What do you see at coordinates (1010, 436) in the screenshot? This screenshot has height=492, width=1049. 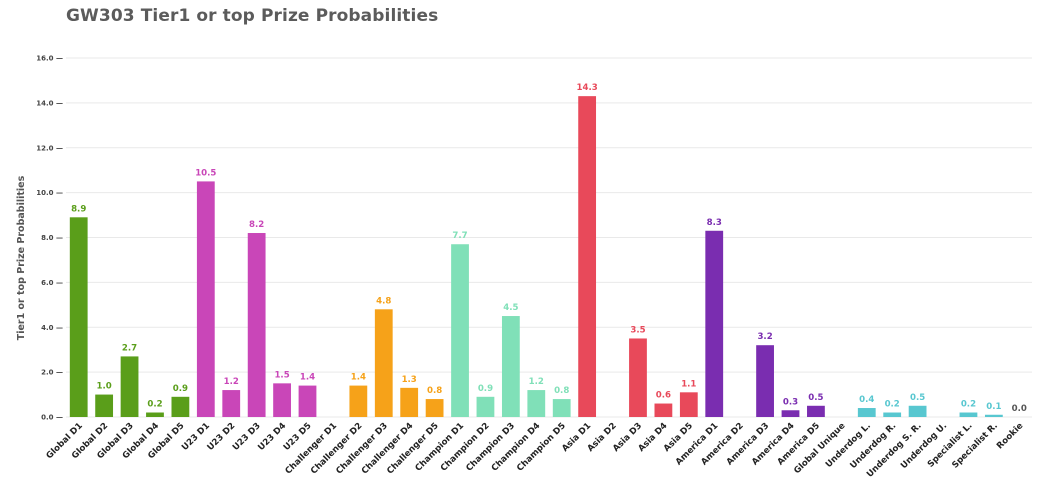 I see `x-tick-label: Rookie` at bounding box center [1010, 436].